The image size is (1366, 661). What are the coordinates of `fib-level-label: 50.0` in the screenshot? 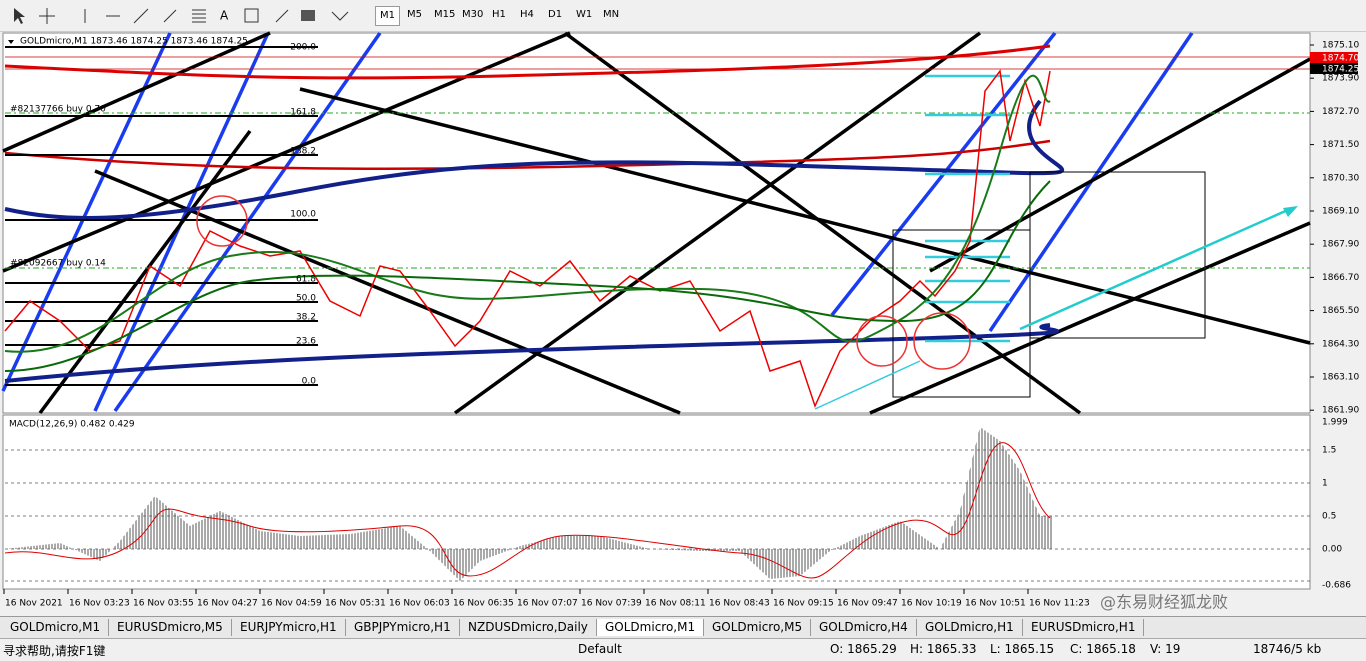 It's located at (306, 299).